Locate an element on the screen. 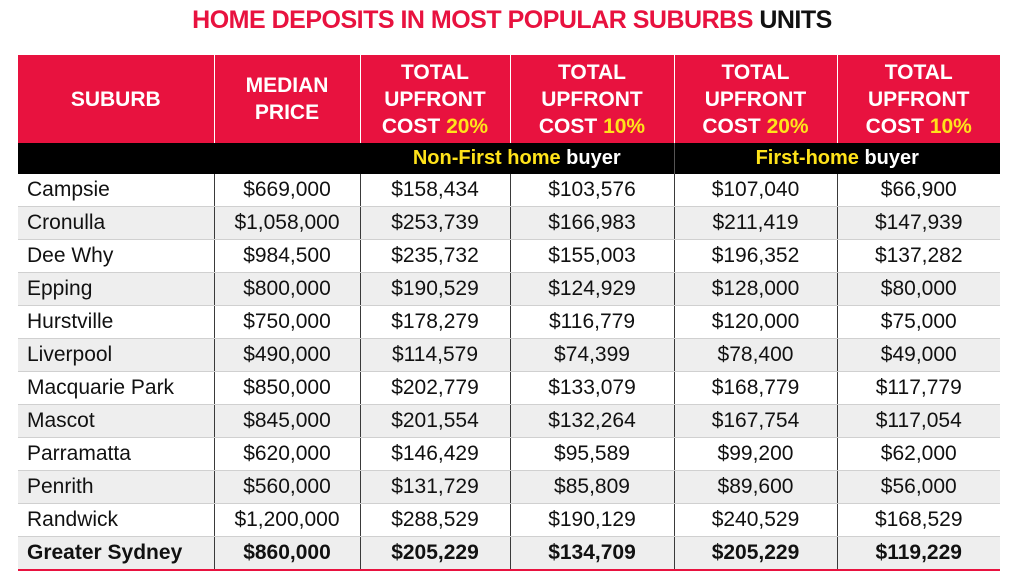 This screenshot has width=1024, height=576. cell-nonfirst-10: $133,079 is located at coordinates (592, 388).